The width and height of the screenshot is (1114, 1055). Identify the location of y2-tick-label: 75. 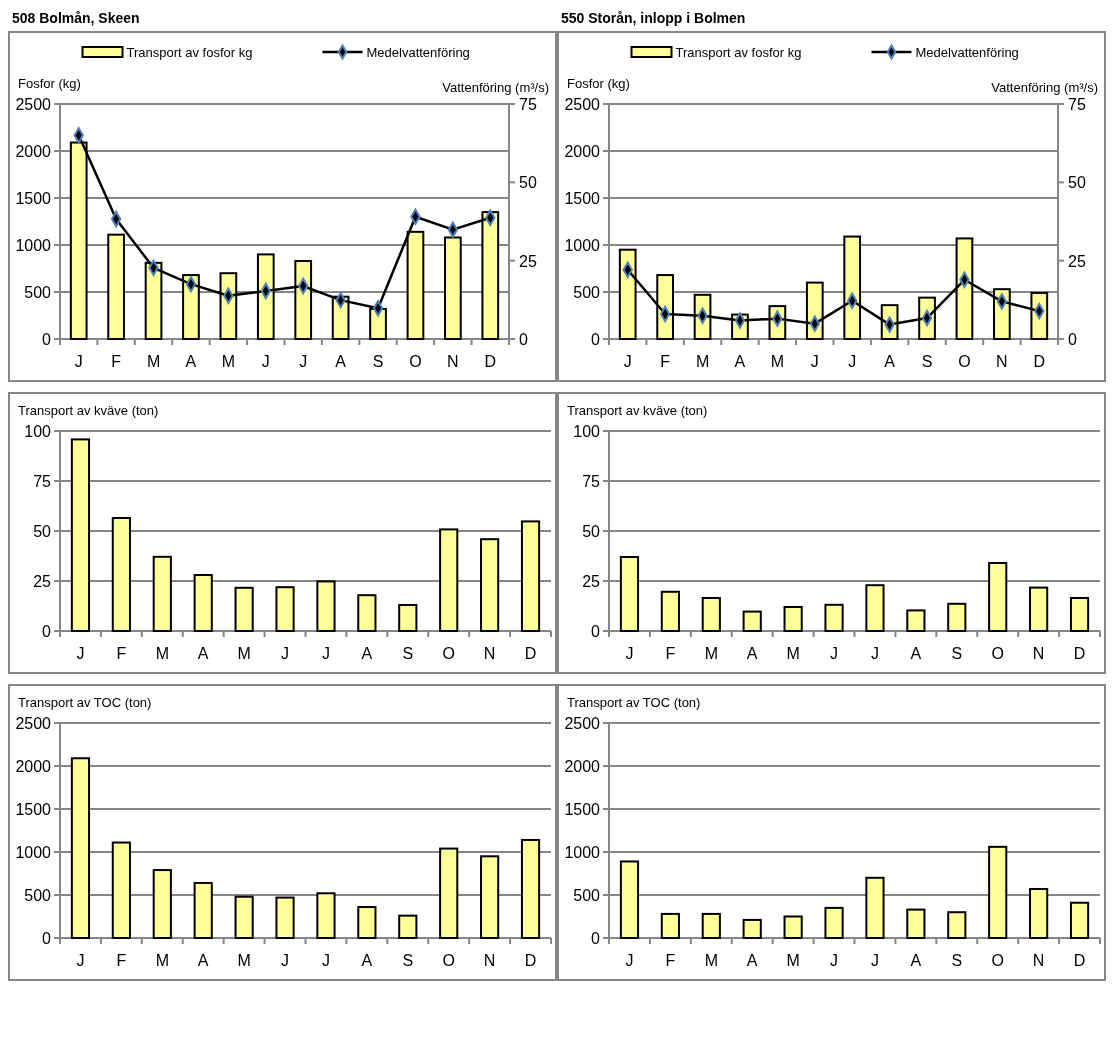
(1077, 104).